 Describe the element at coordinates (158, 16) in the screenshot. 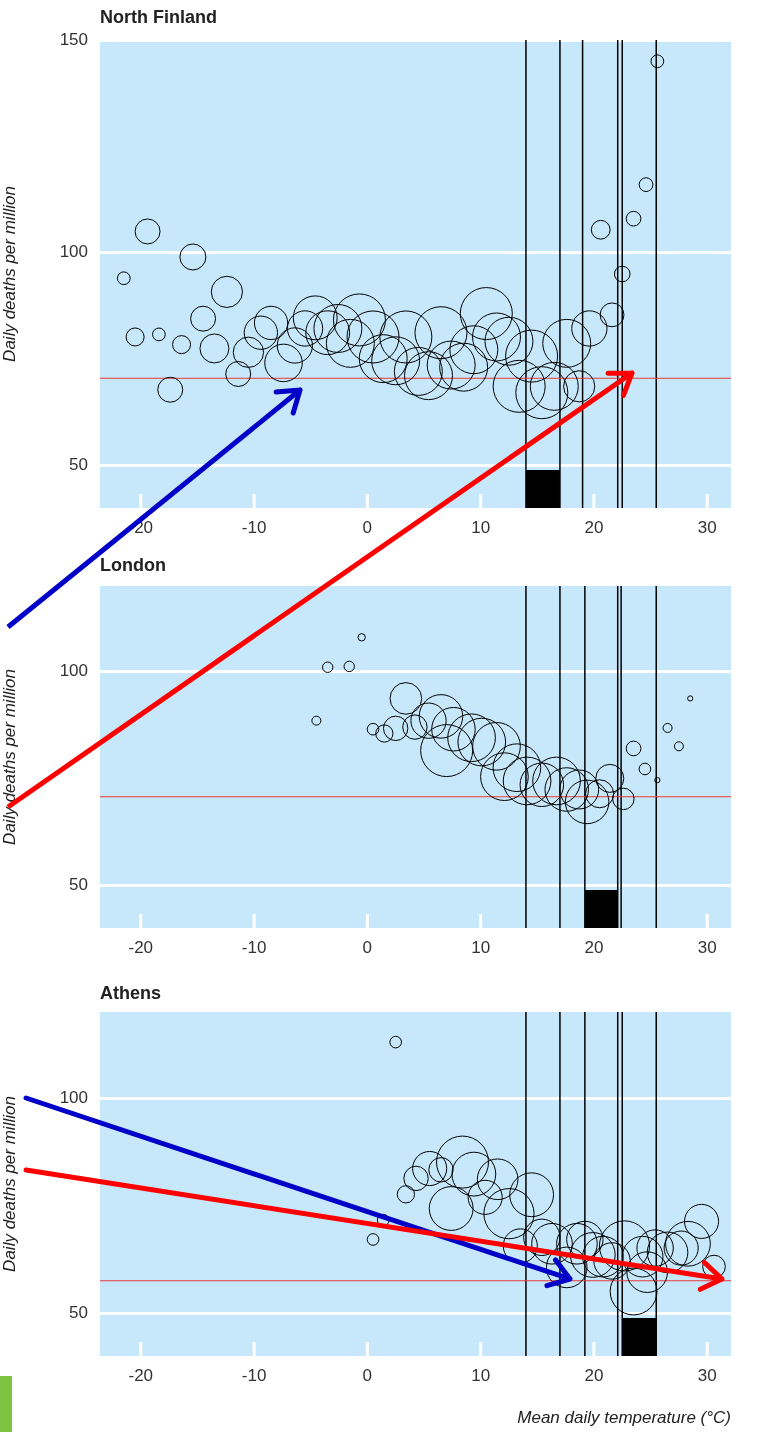

I see `chart-title: North Finland` at that location.